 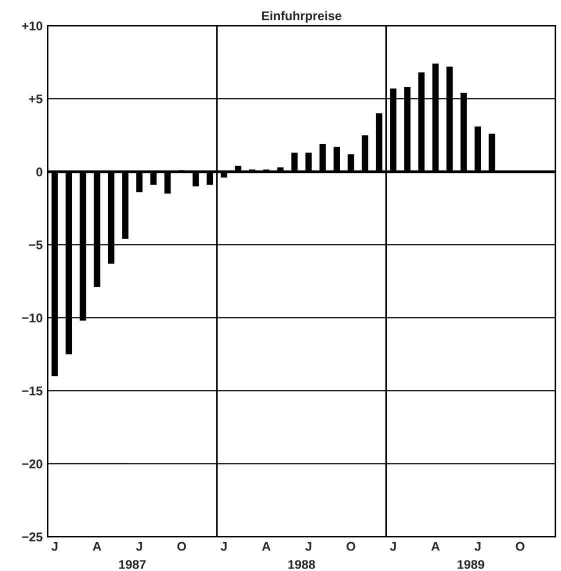 I want to click on y-tick-label: −5, so click(x=35, y=245).